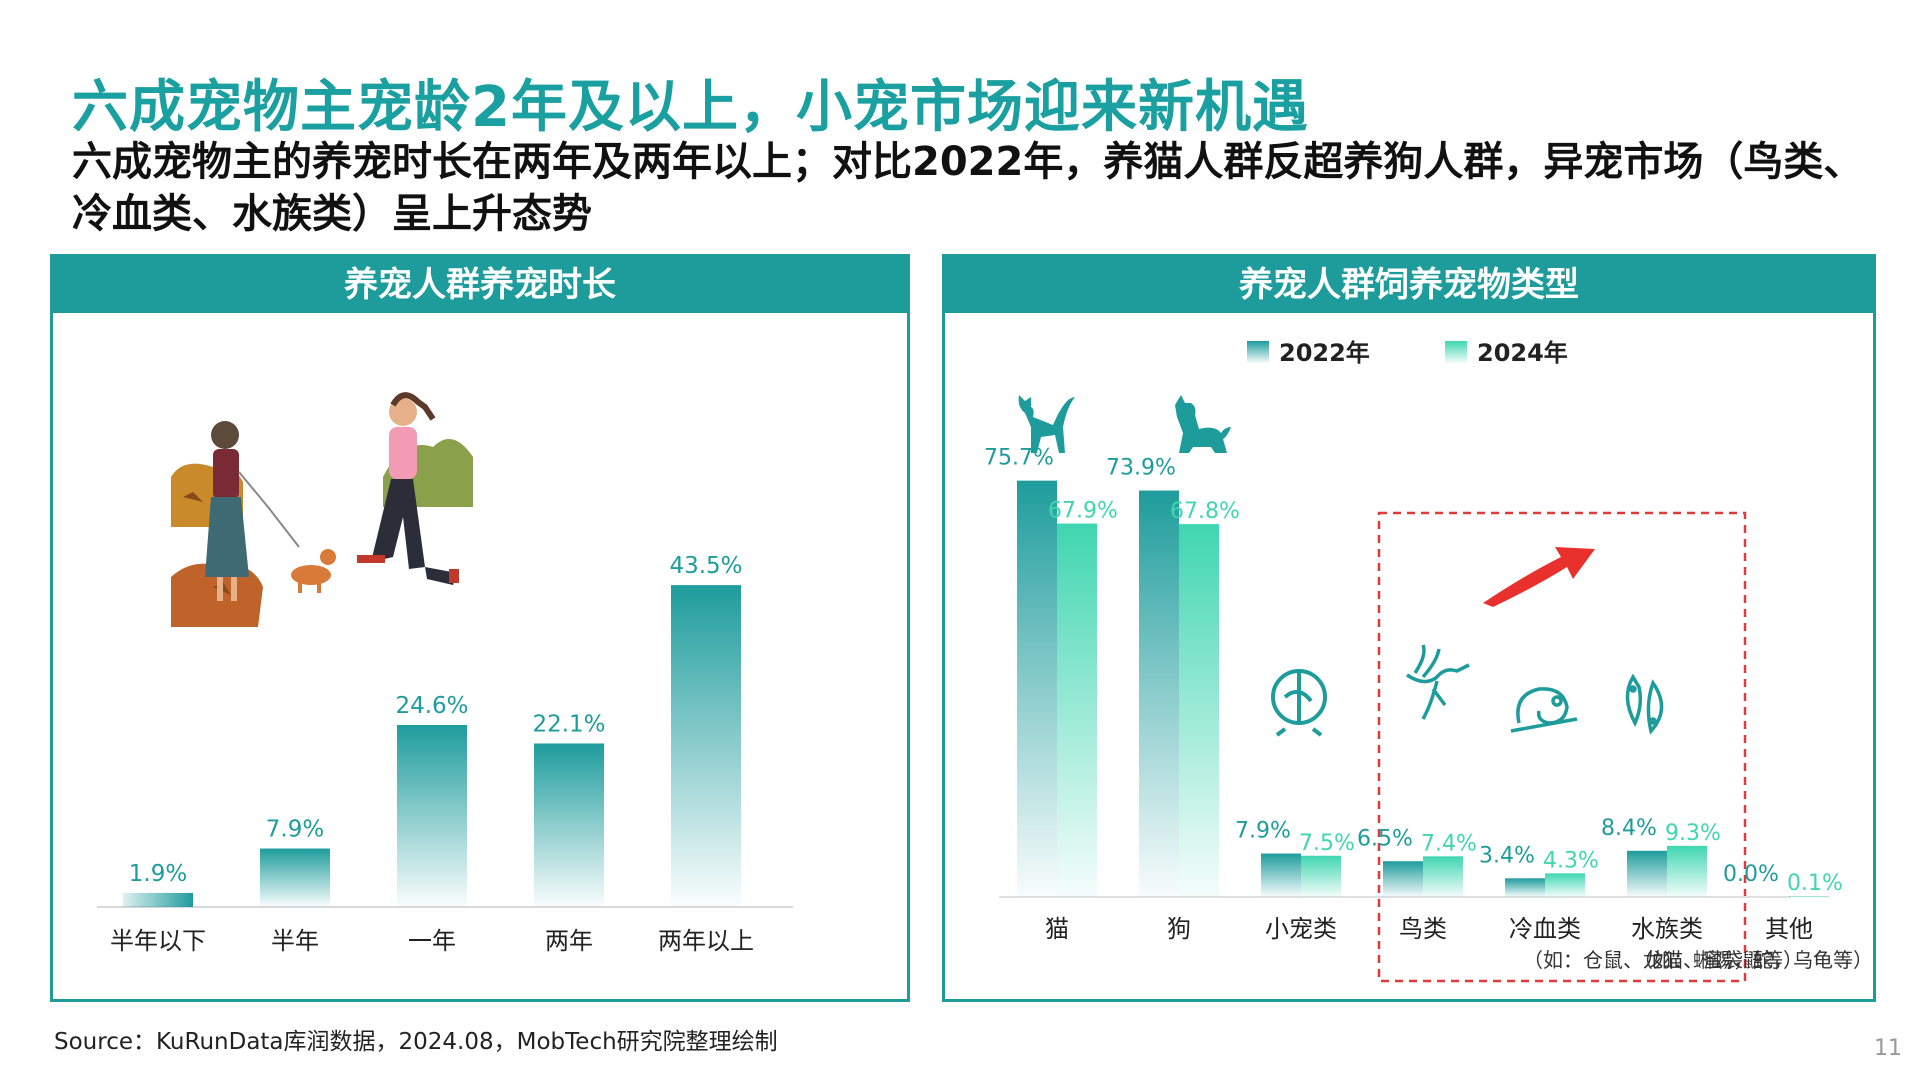 The image size is (1920, 1080). I want to click on dog-icon, so click(1203, 424).